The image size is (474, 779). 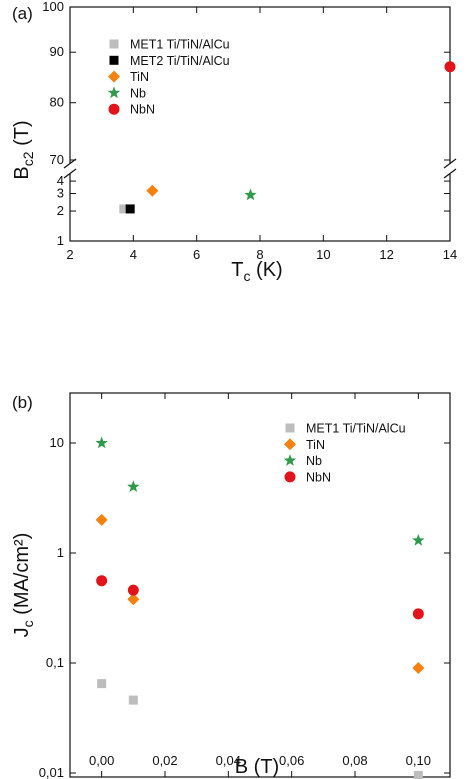 I want to click on data-point-met2-ti-tin-alcu, so click(x=130, y=209).